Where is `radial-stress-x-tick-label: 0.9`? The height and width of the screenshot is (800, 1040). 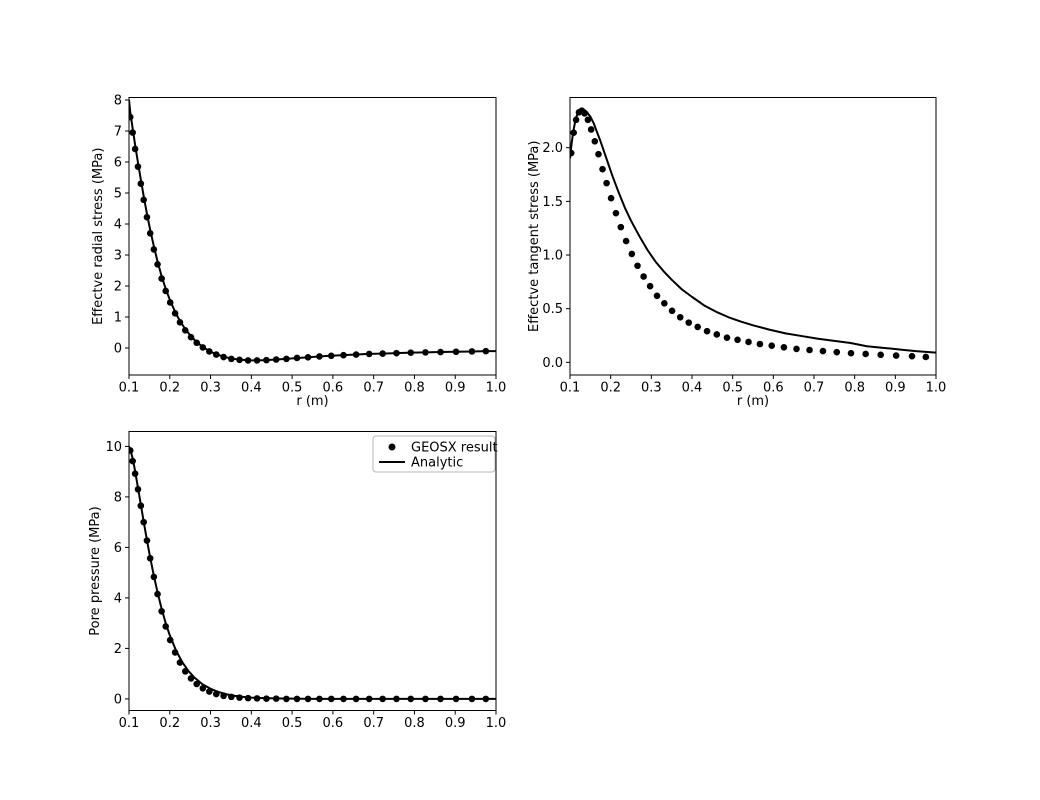
radial-stress-x-tick-label: 0.9 is located at coordinates (455, 388).